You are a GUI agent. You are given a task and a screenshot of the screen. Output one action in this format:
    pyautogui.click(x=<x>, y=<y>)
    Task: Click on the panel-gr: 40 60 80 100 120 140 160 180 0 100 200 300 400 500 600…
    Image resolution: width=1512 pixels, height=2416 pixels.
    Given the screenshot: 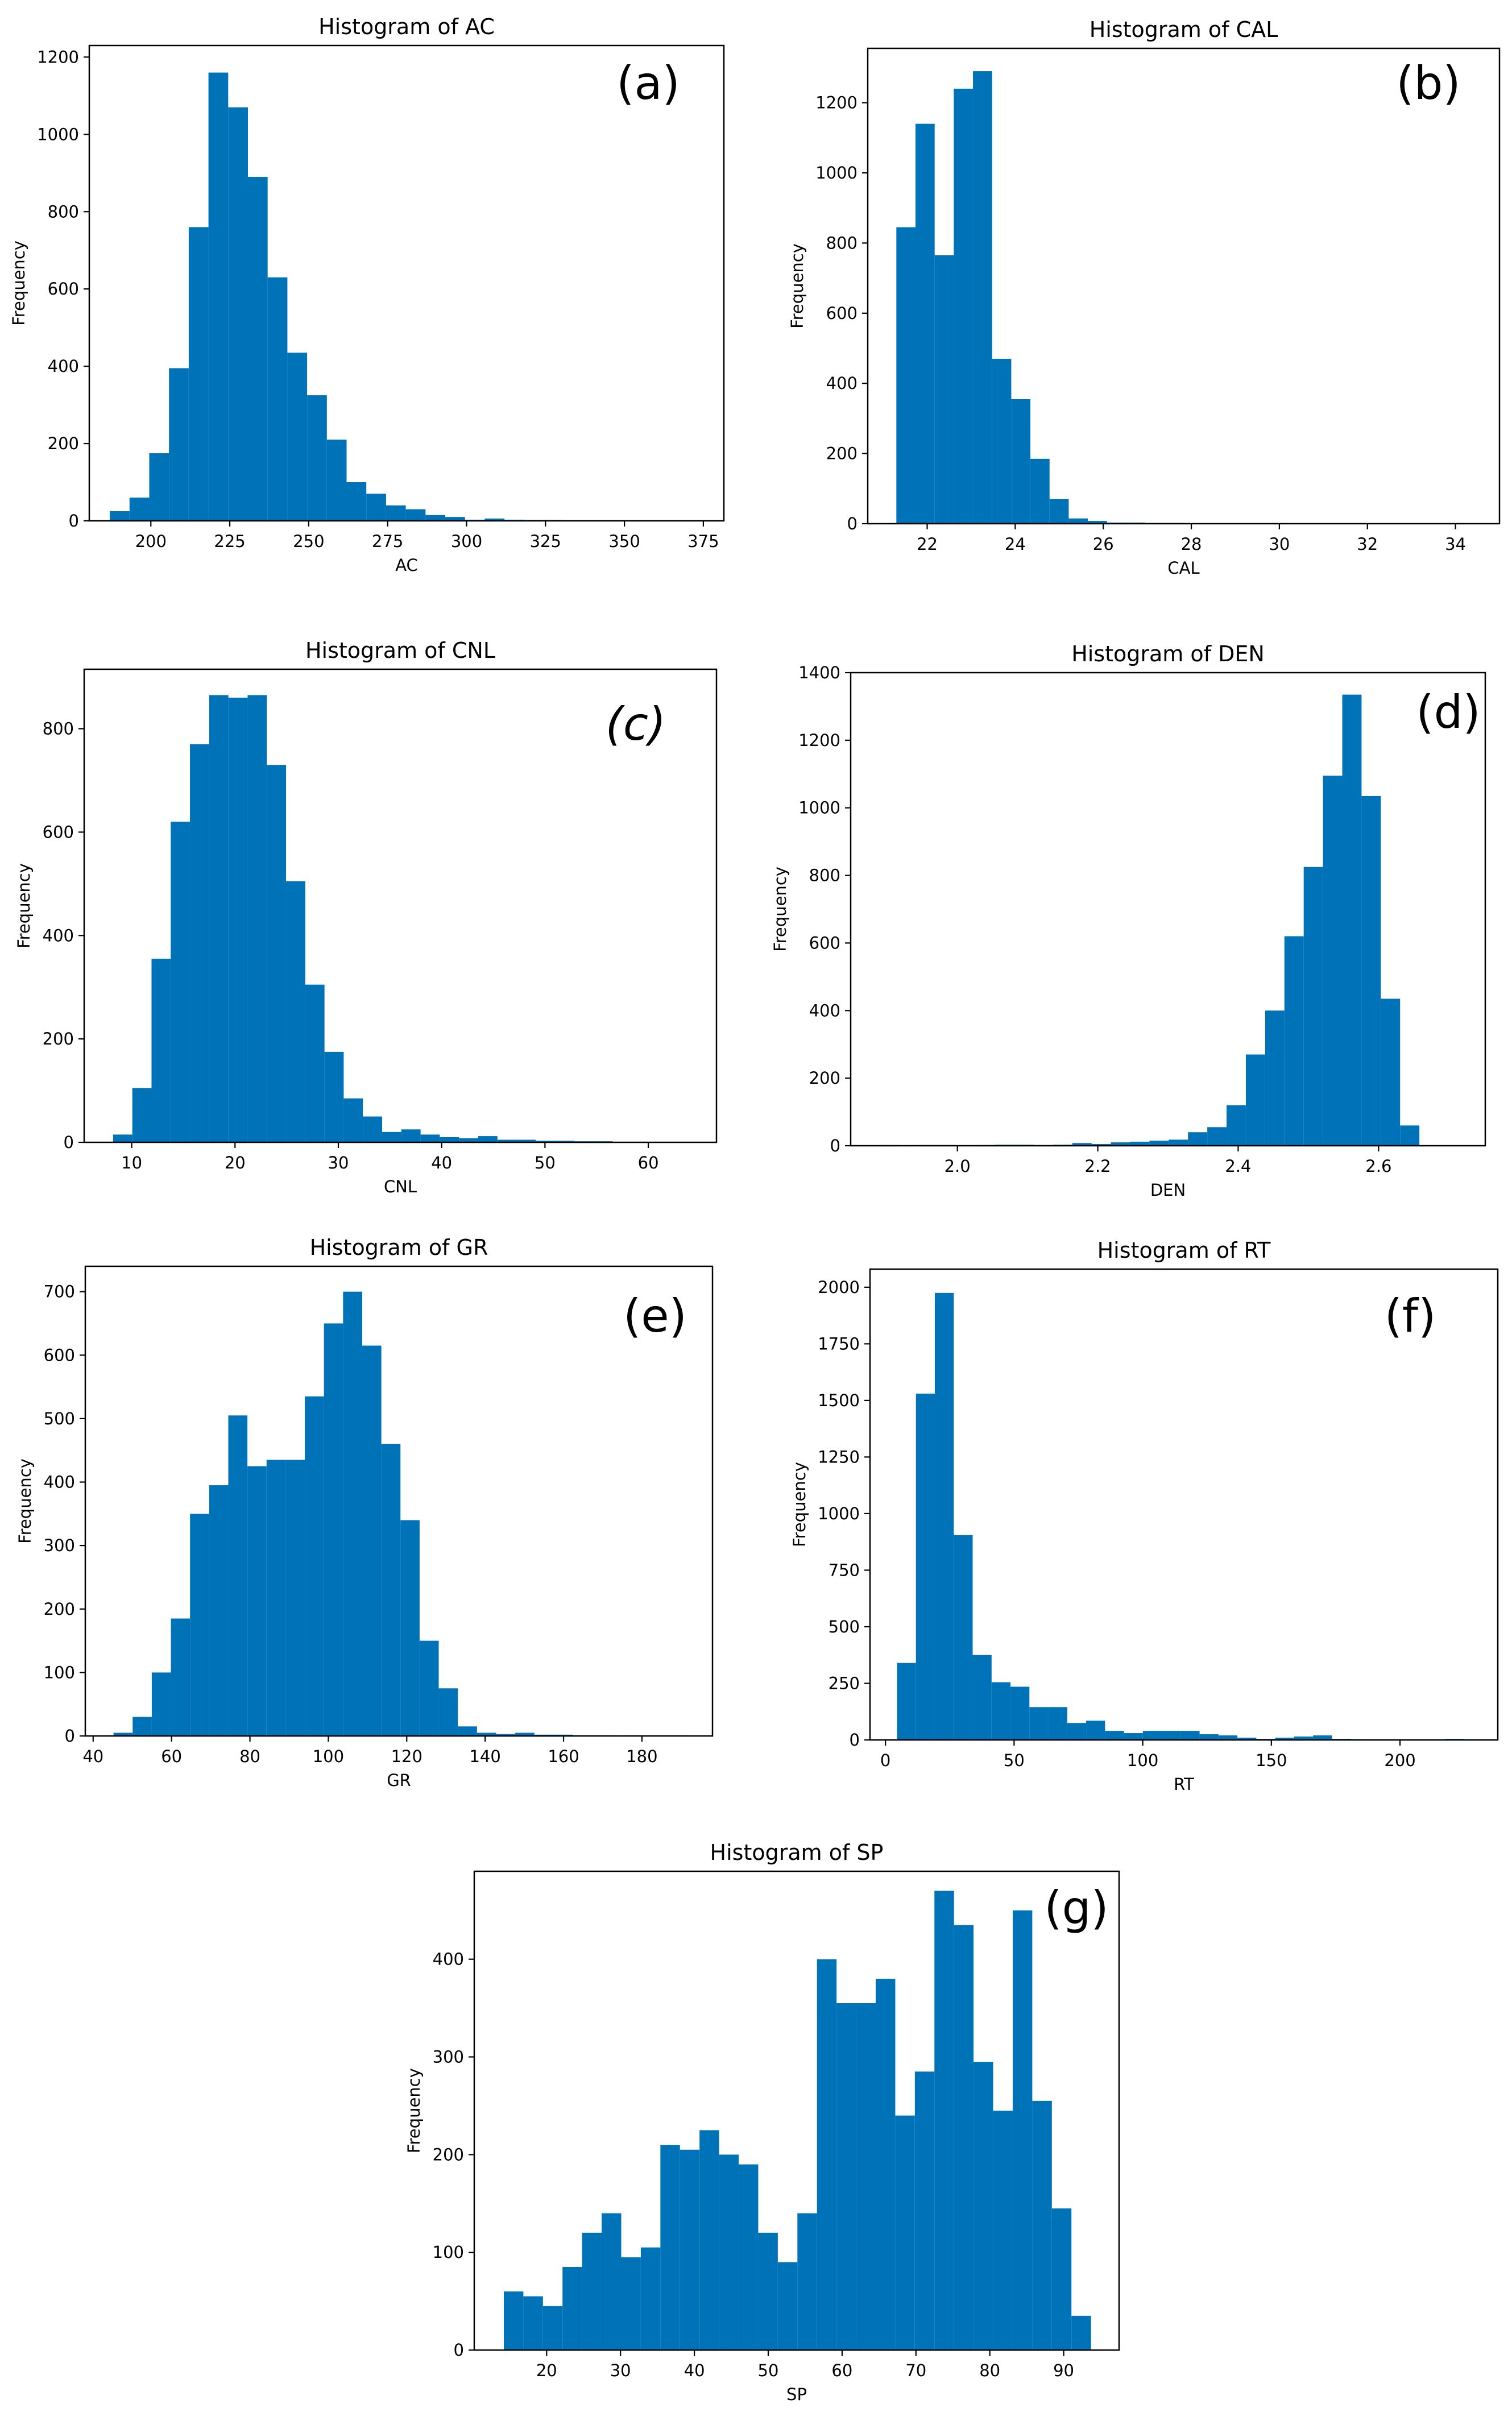 What is the action you would take?
    pyautogui.click(x=364, y=1512)
    